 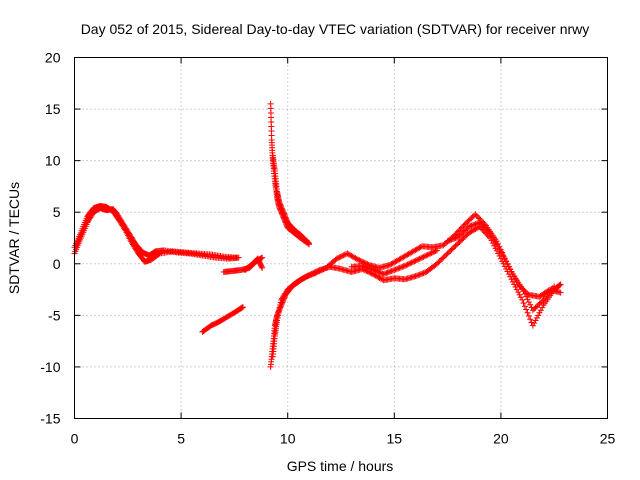 What do you see at coordinates (395, 439) in the screenshot?
I see `x-tick-label: 15` at bounding box center [395, 439].